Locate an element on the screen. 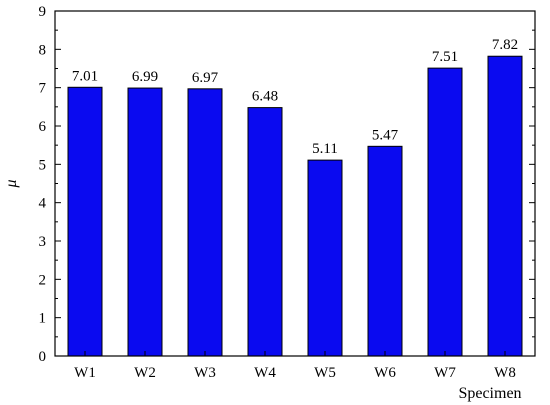 Image resolution: width=550 pixels, height=405 pixels. bar-w8 is located at coordinates (505, 206).